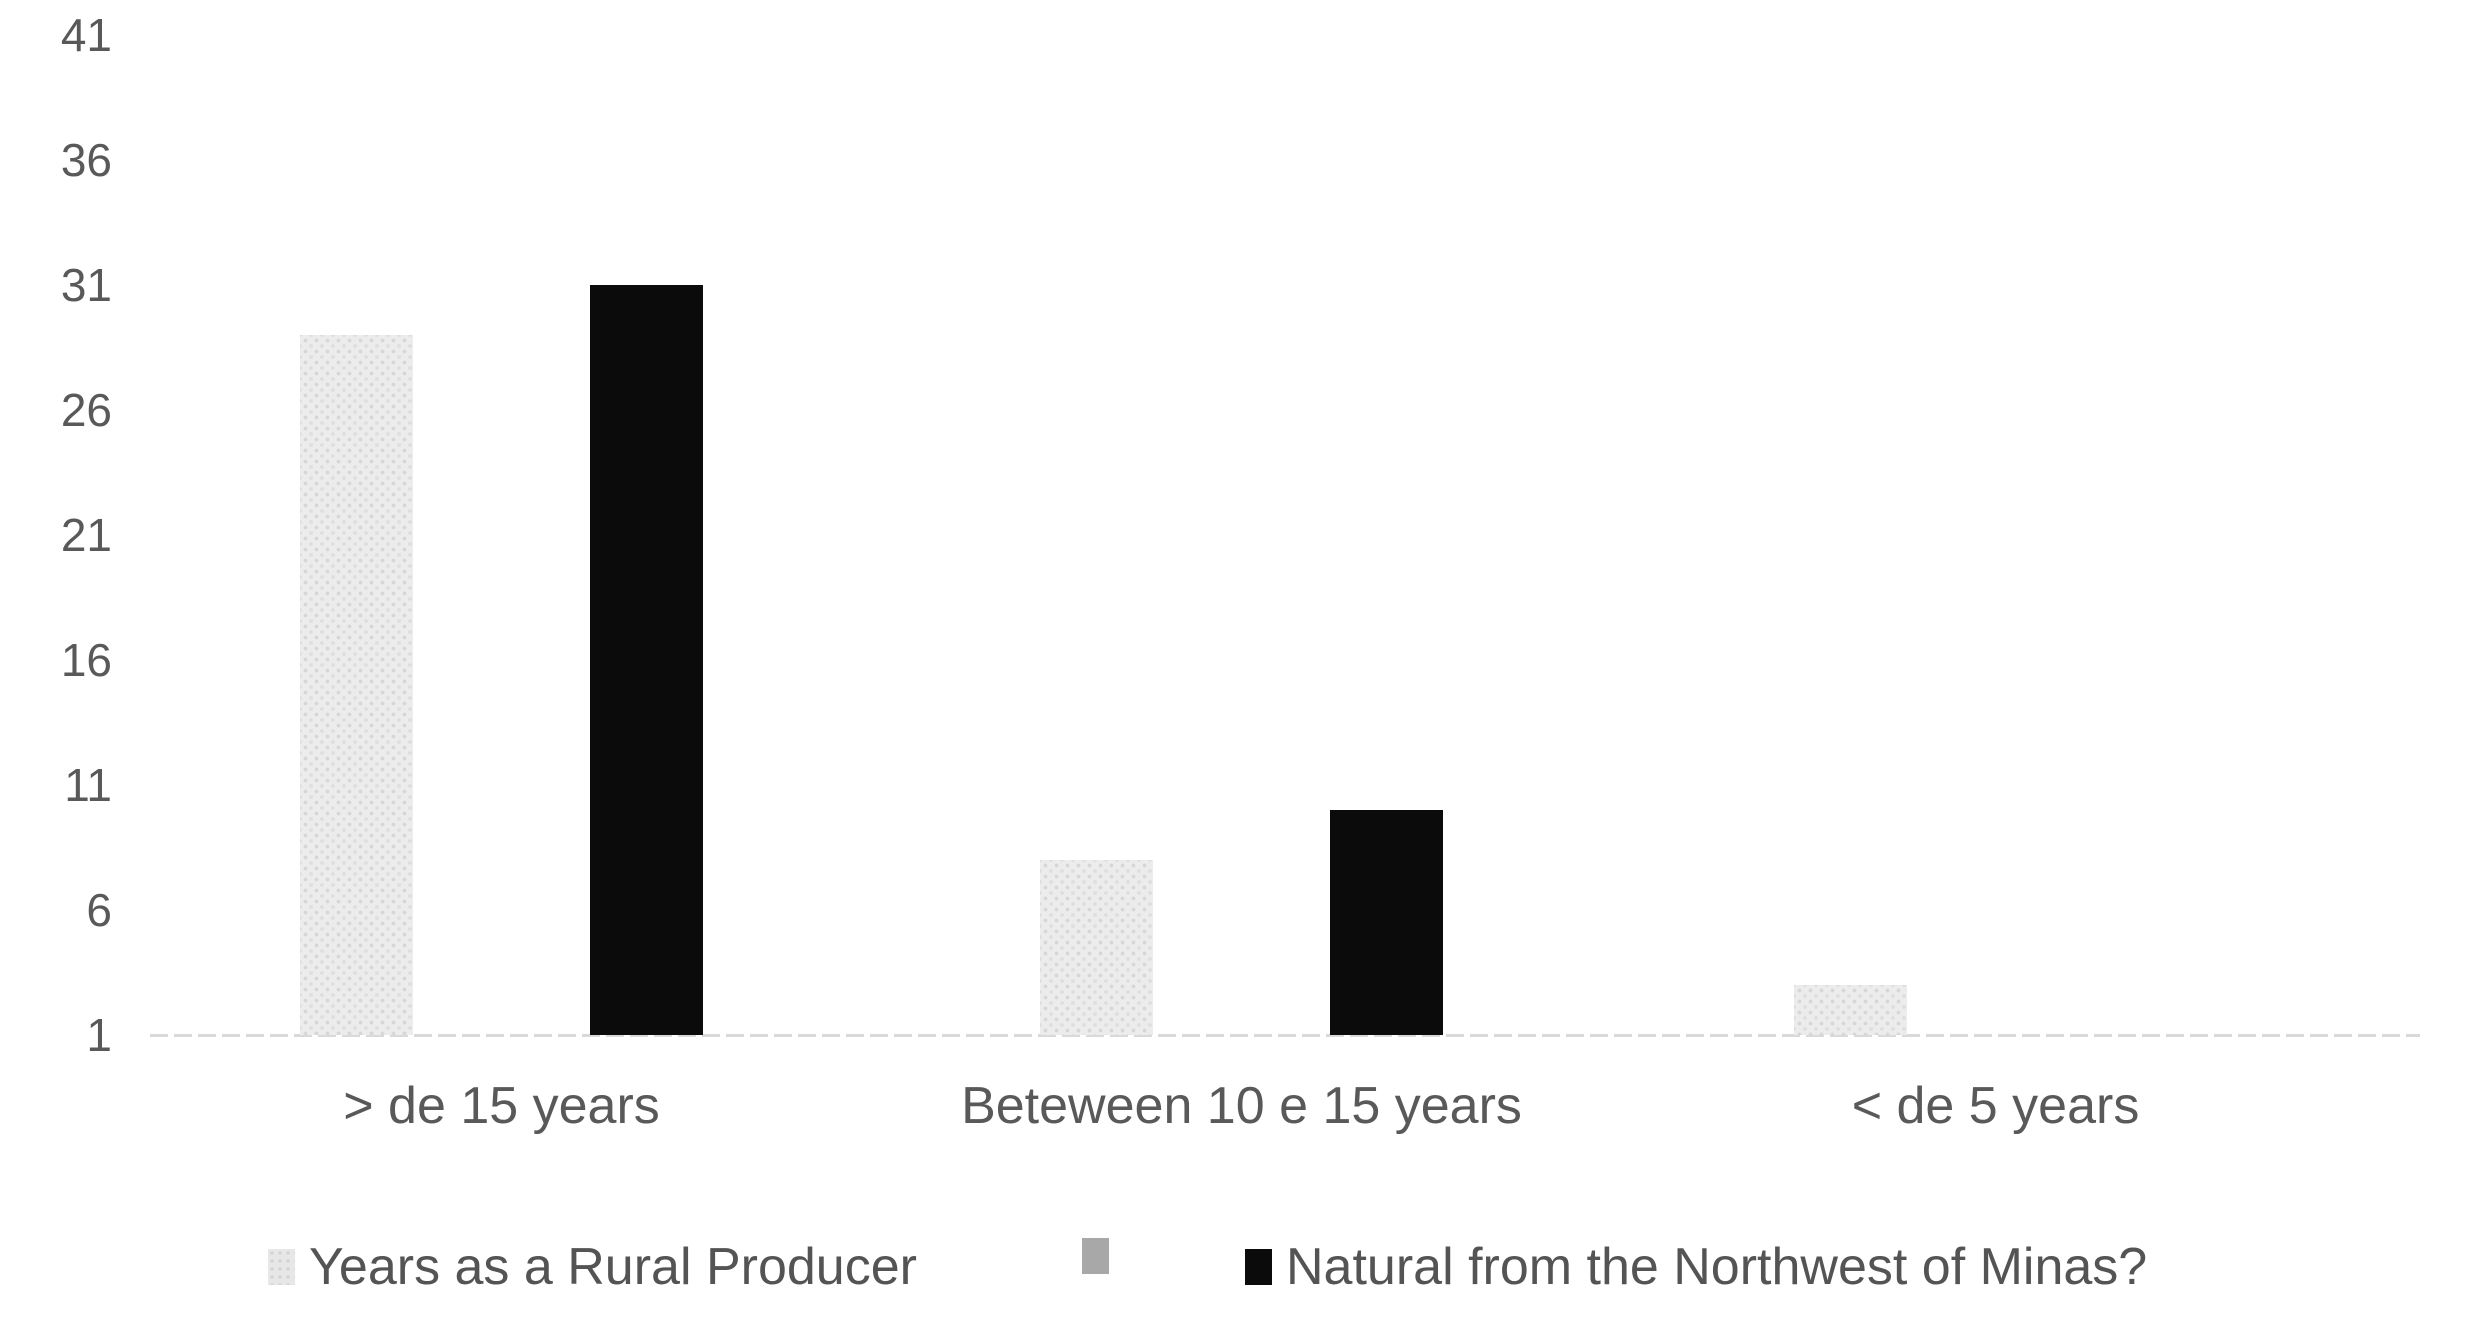  I want to click on y-tick-label-11: 11, so click(88, 785).